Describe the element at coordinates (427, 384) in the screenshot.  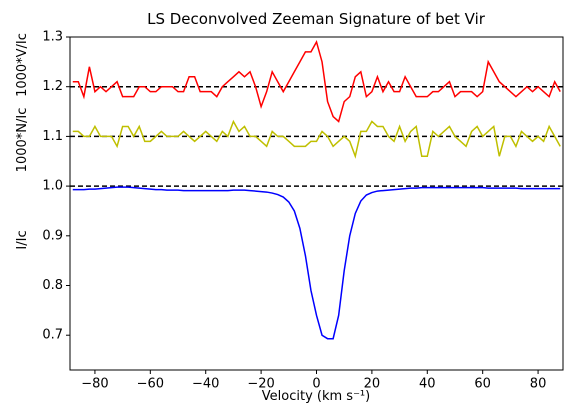
I see `x-tick-label: 40` at that location.